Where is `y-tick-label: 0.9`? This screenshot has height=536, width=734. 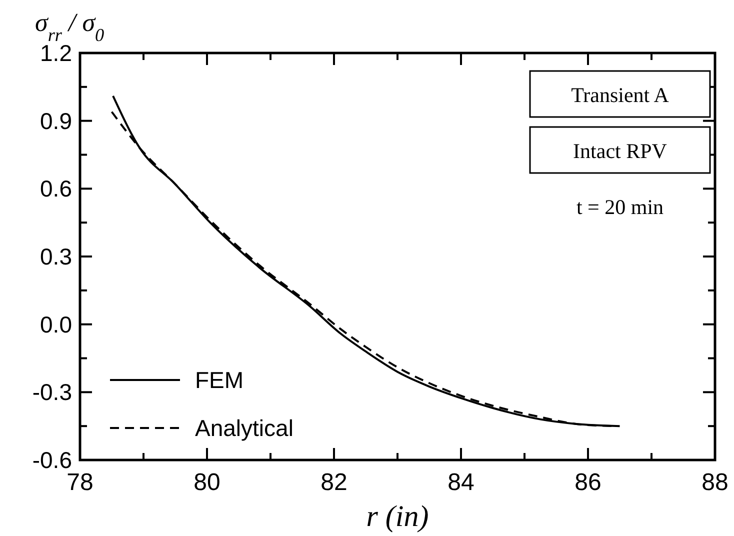
y-tick-label: 0.9 is located at coordinates (56, 121).